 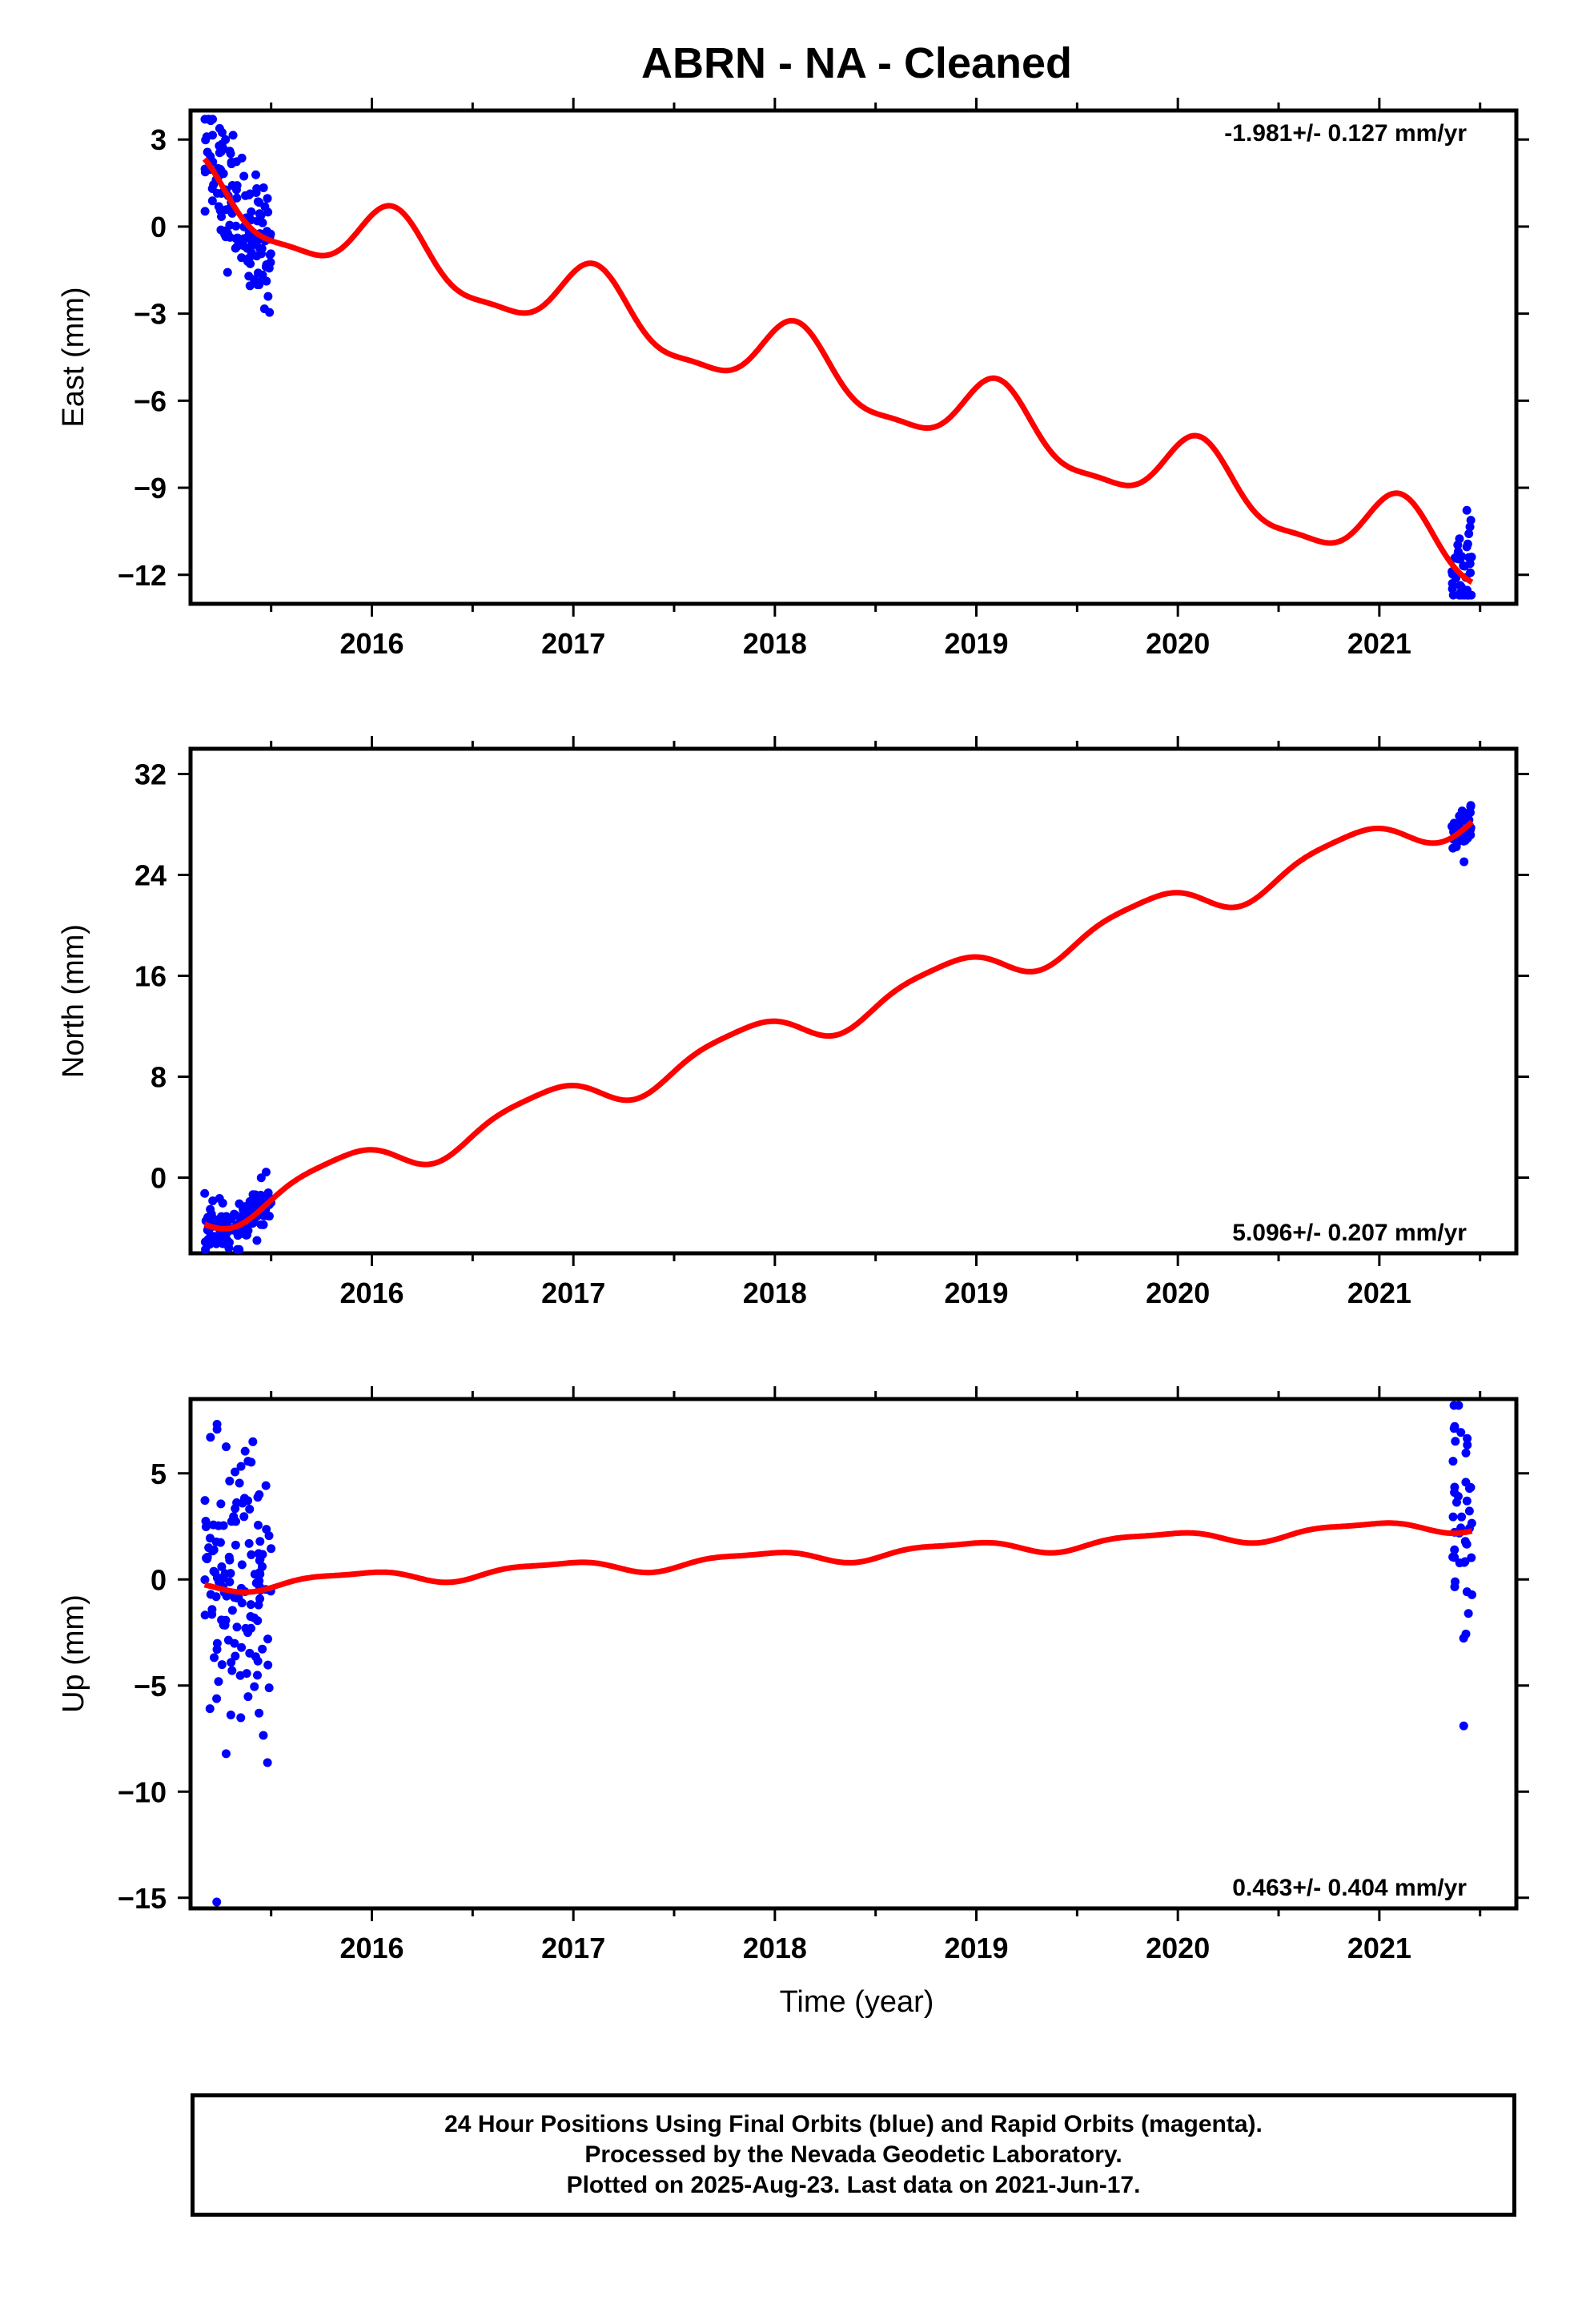 I want to click on y-tick-label: −5, so click(x=151, y=1686).